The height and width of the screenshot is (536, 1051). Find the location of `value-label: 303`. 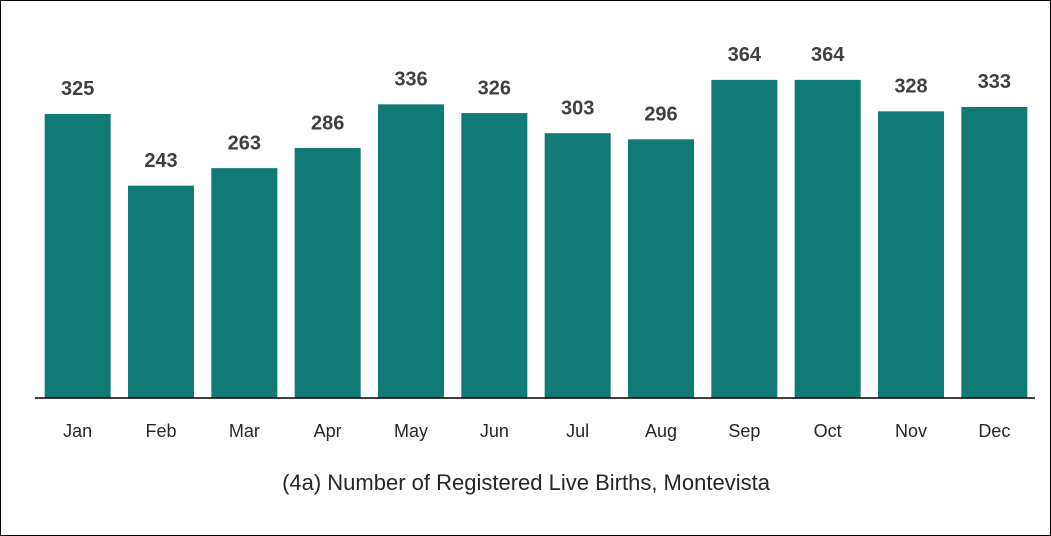

value-label: 303 is located at coordinates (577, 108).